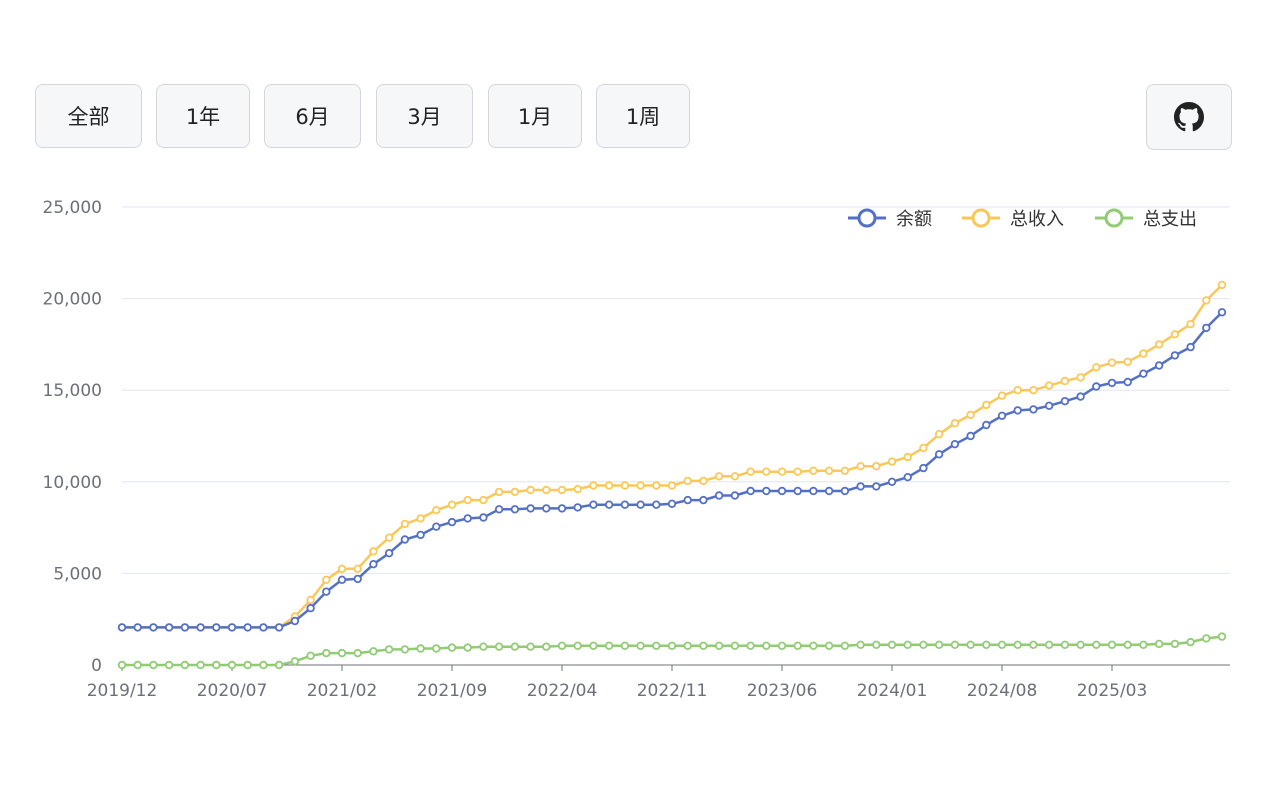  I want to click on legend-item-2: 总支出, so click(1146, 219).